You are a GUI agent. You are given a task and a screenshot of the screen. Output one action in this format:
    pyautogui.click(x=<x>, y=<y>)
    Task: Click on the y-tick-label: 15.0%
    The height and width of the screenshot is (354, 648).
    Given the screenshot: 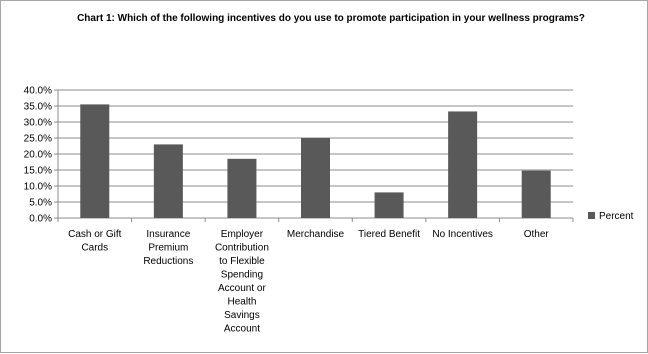 What is the action you would take?
    pyautogui.click(x=38, y=171)
    